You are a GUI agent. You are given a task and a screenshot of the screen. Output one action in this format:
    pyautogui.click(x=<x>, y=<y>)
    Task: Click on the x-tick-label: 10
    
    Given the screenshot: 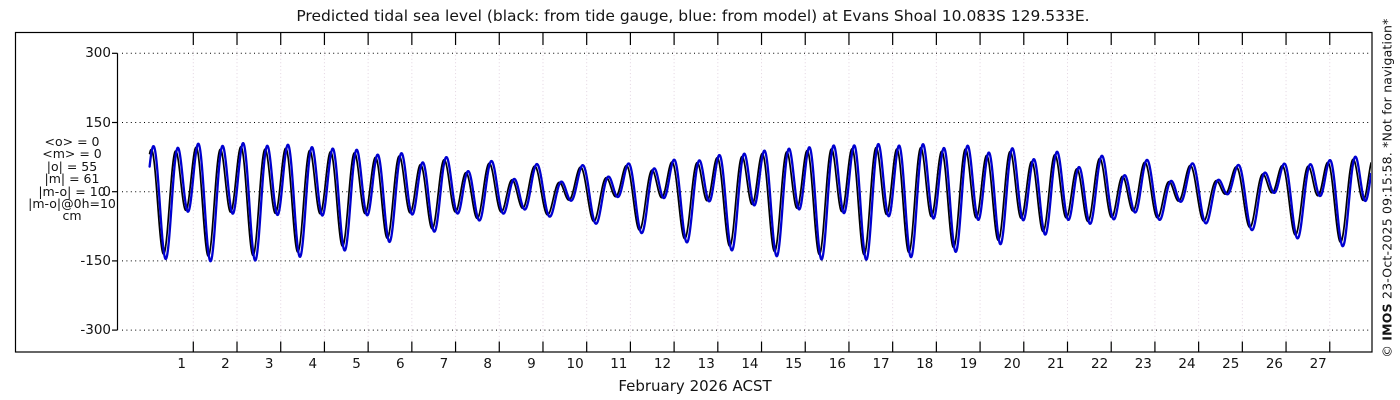 What is the action you would take?
    pyautogui.click(x=575, y=363)
    